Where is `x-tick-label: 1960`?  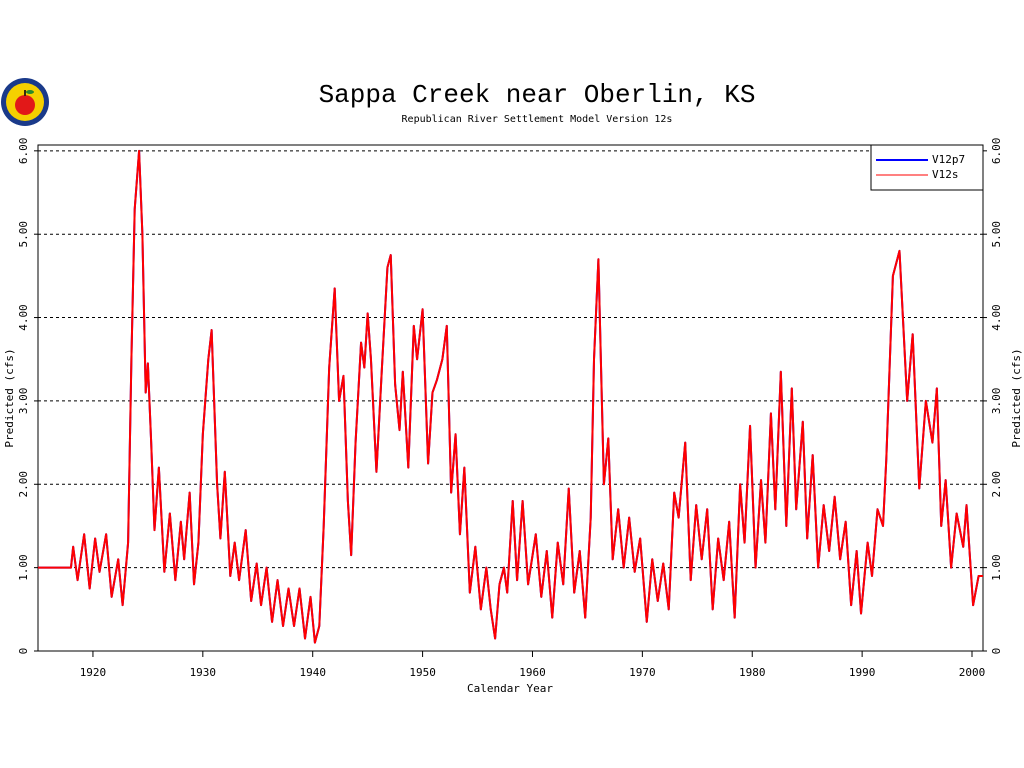
x-tick-label: 1960 is located at coordinates (532, 672).